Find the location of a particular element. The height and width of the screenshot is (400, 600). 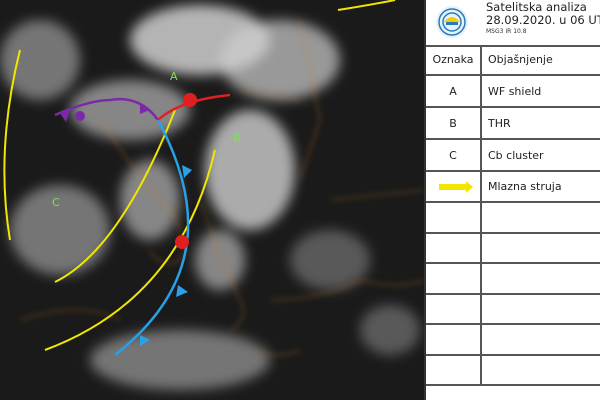

legend-date: 28.09.2020. u 06 UTC is located at coordinates (543, 20).